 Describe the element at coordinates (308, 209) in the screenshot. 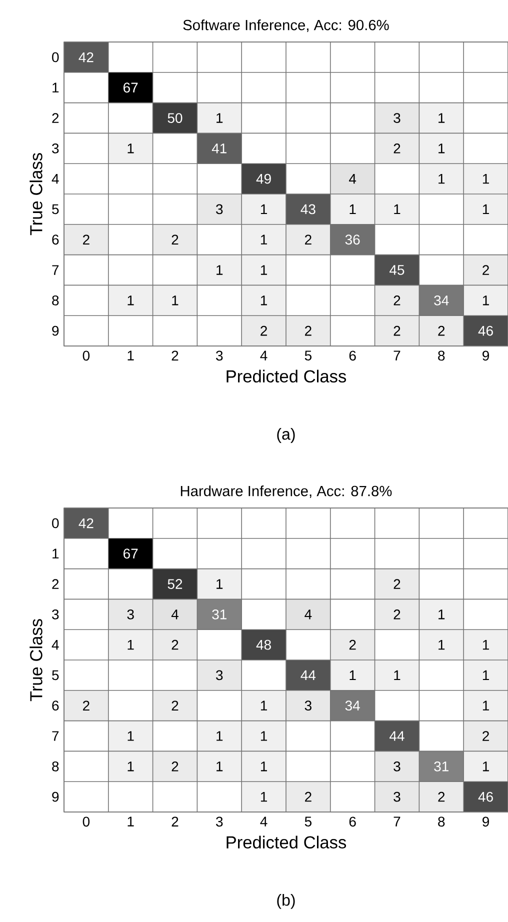

I see `data-label: 43` at that location.